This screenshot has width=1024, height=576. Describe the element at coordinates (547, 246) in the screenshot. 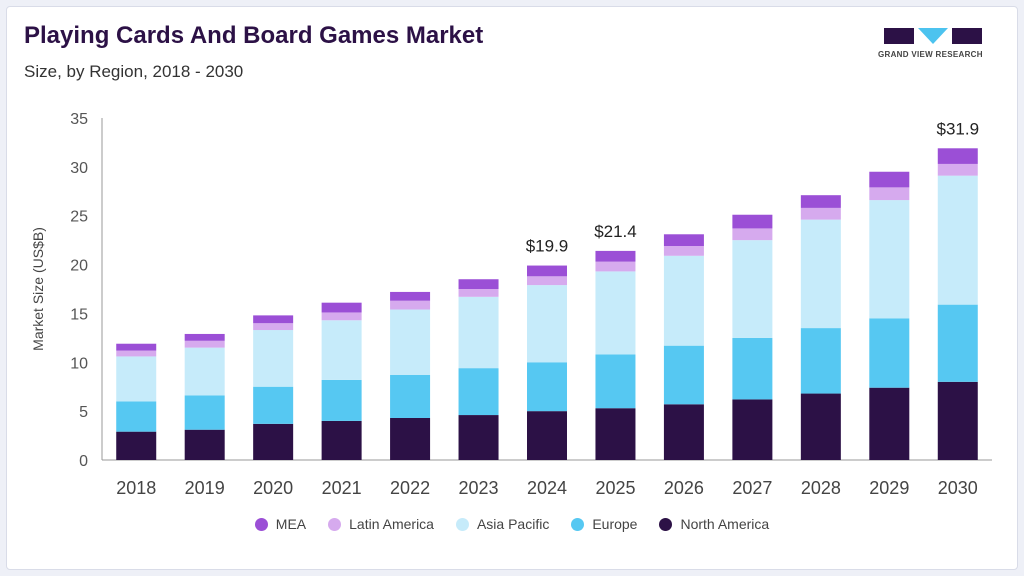

I see `total-label: $19.9` at that location.